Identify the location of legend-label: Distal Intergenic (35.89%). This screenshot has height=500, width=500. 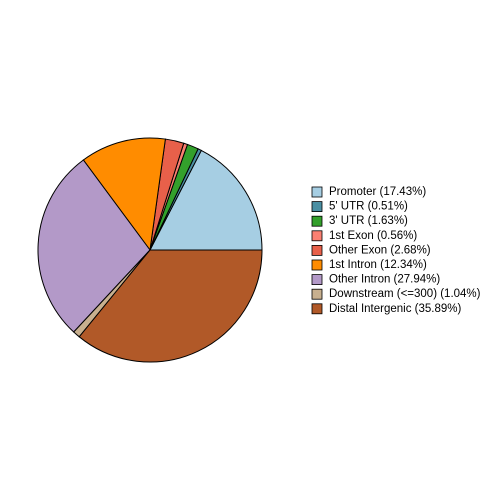
(395, 309).